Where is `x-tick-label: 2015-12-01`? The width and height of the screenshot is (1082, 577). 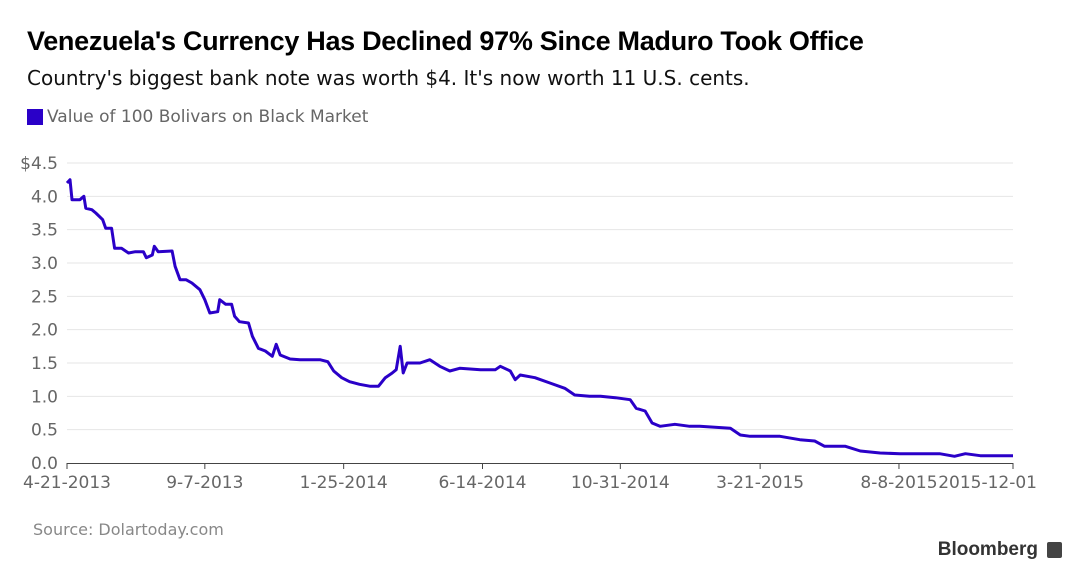 x-tick-label: 2015-12-01 is located at coordinates (987, 483).